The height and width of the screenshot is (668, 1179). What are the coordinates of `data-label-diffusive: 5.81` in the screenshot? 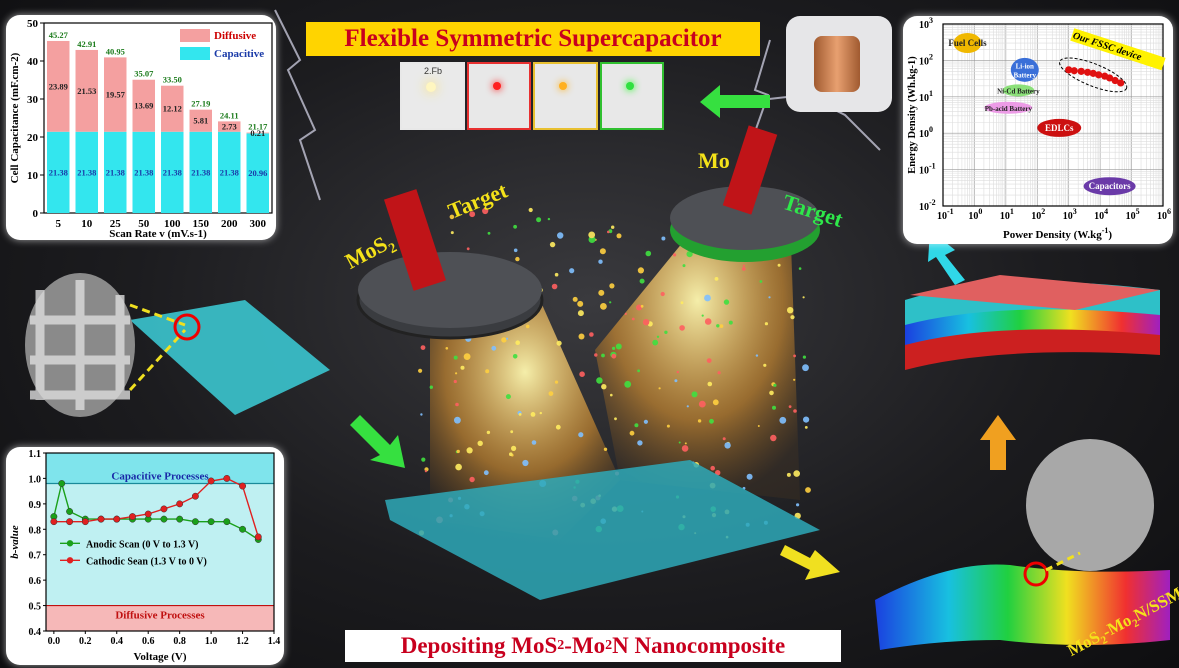 It's located at (200, 121).